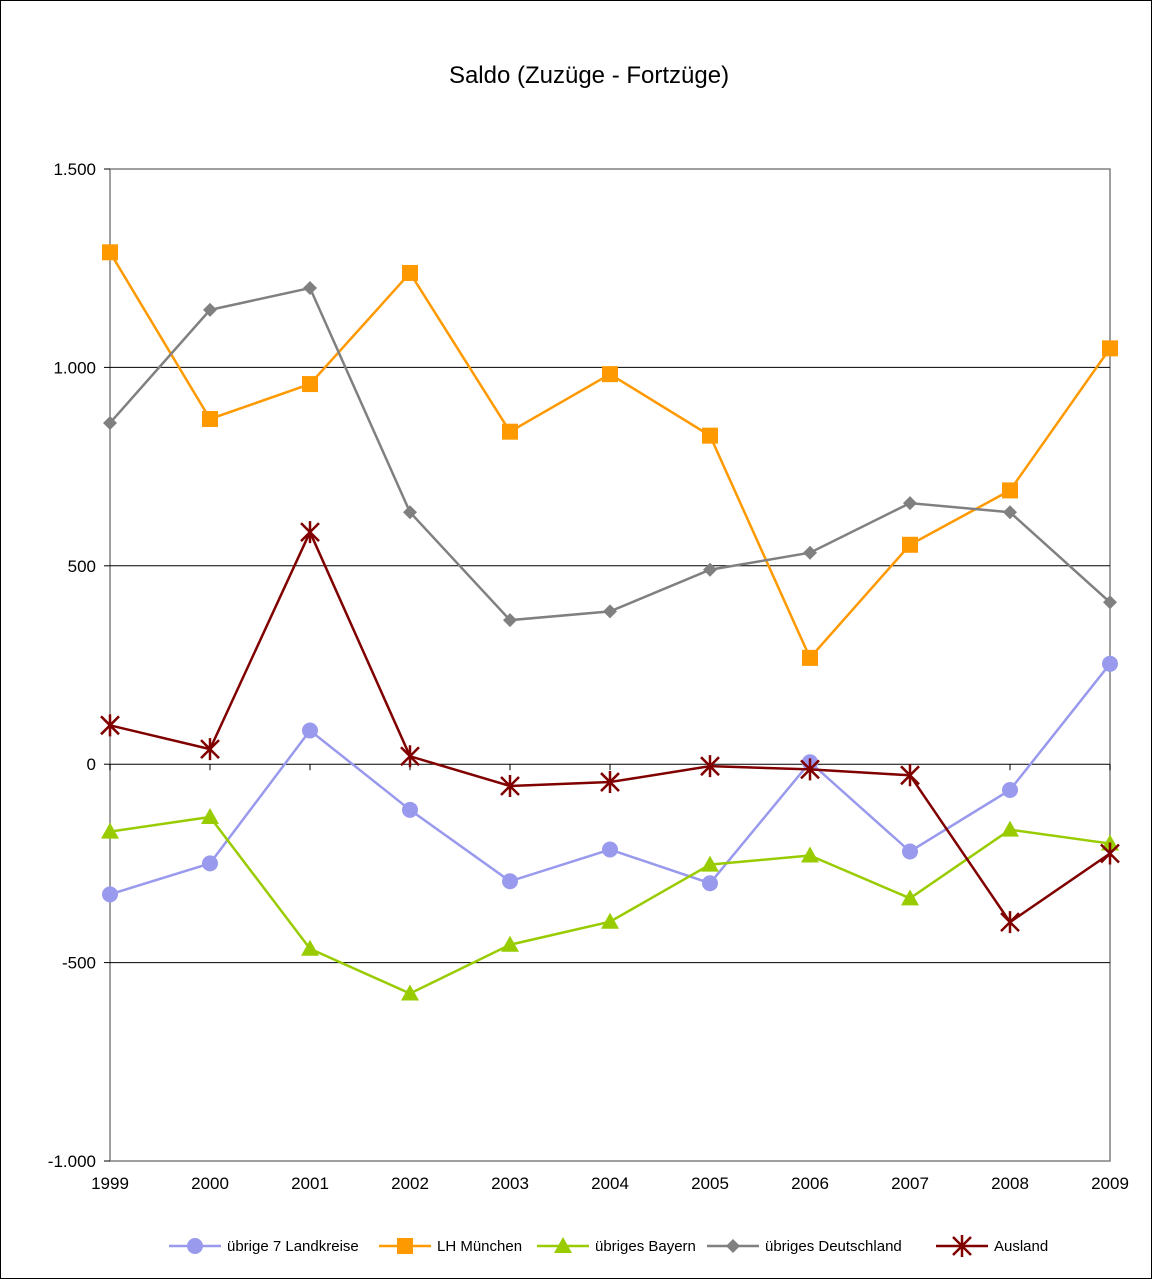 This screenshot has height=1279, width=1152. Describe the element at coordinates (72, 1161) in the screenshot. I see `y-tick-label: -1.000` at that location.